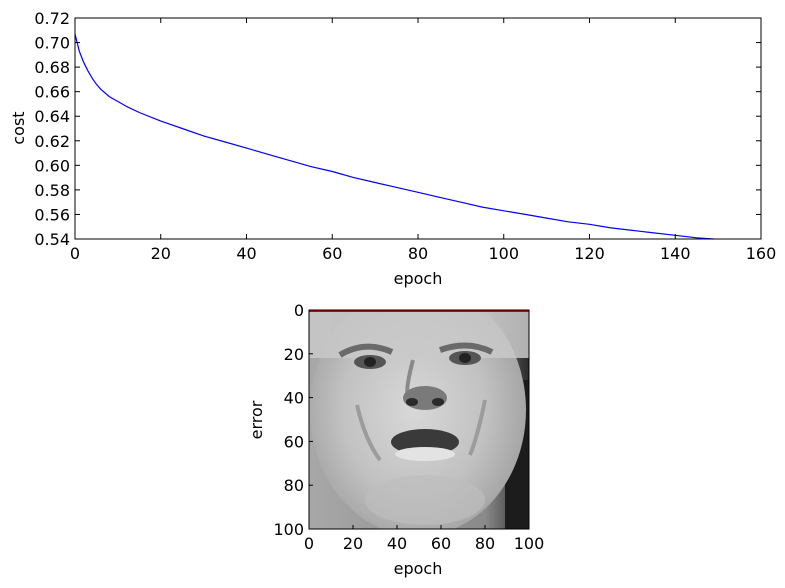  I want to click on cost-y-tick-label: 0.68, so click(52, 67).